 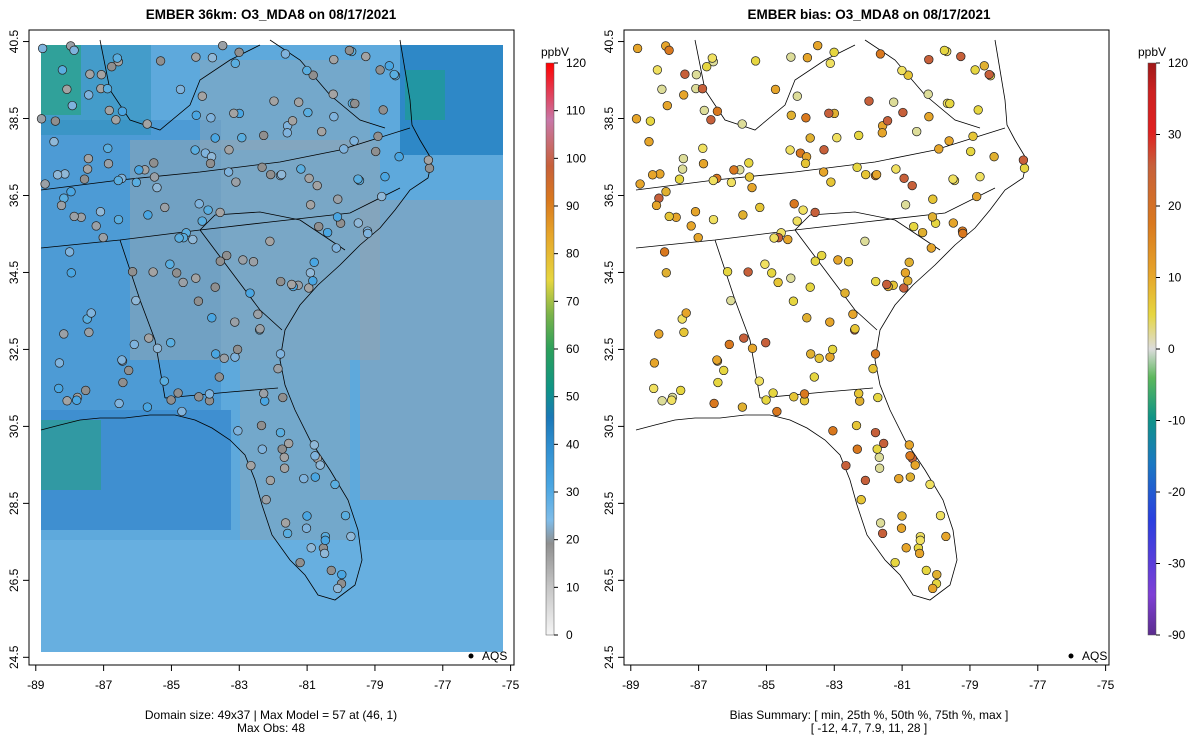 I want to click on y-tick-label: 36.5, so click(x=14, y=195).